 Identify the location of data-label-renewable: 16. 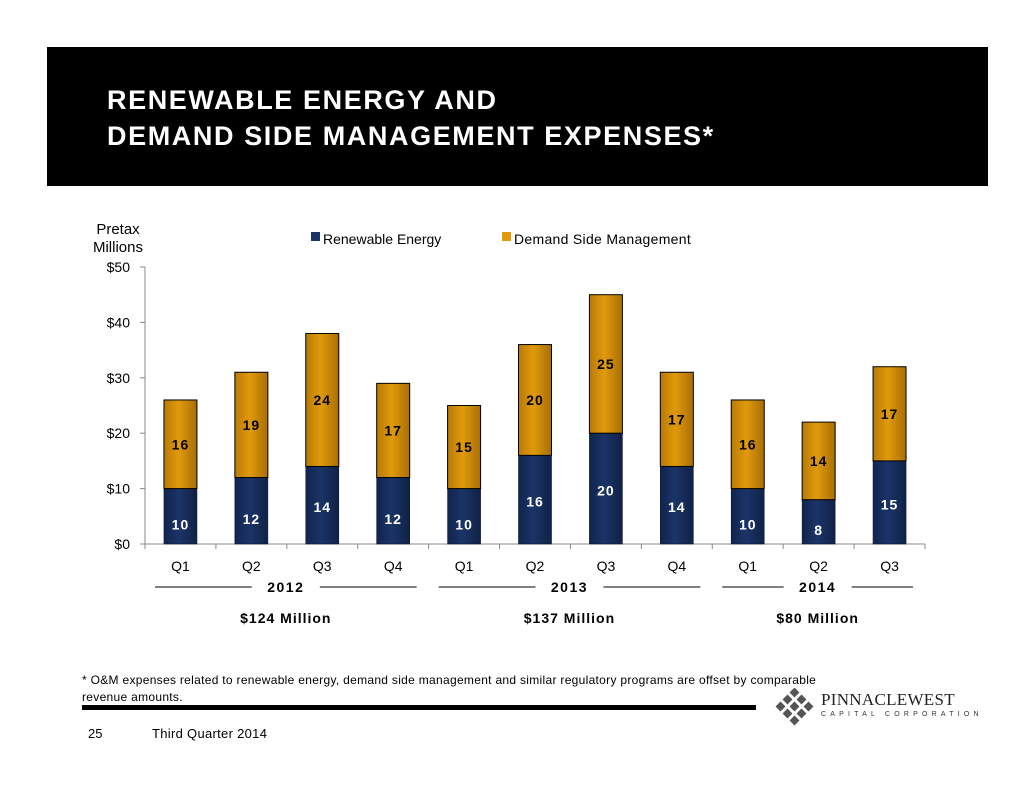
(535, 502).